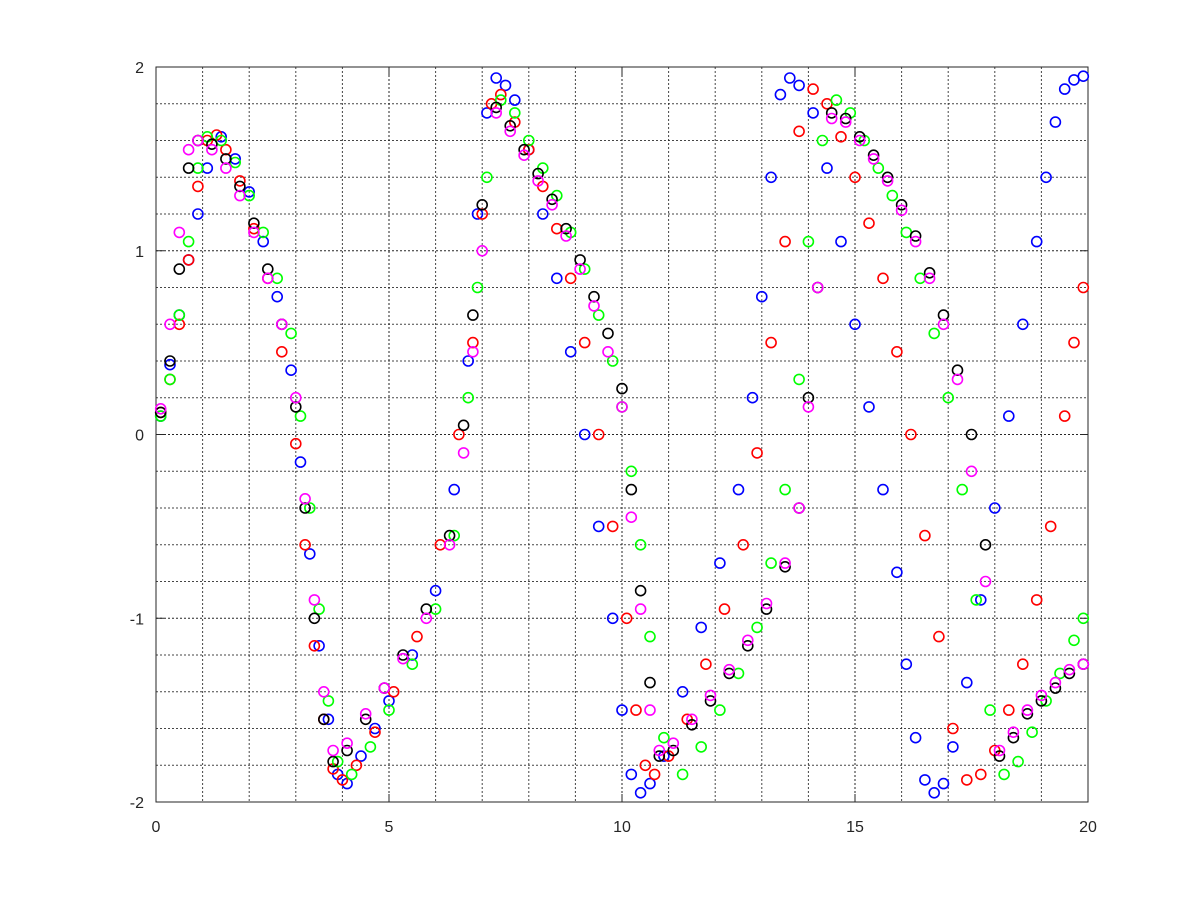  I want to click on x-tick-label: 20, so click(1088, 827).